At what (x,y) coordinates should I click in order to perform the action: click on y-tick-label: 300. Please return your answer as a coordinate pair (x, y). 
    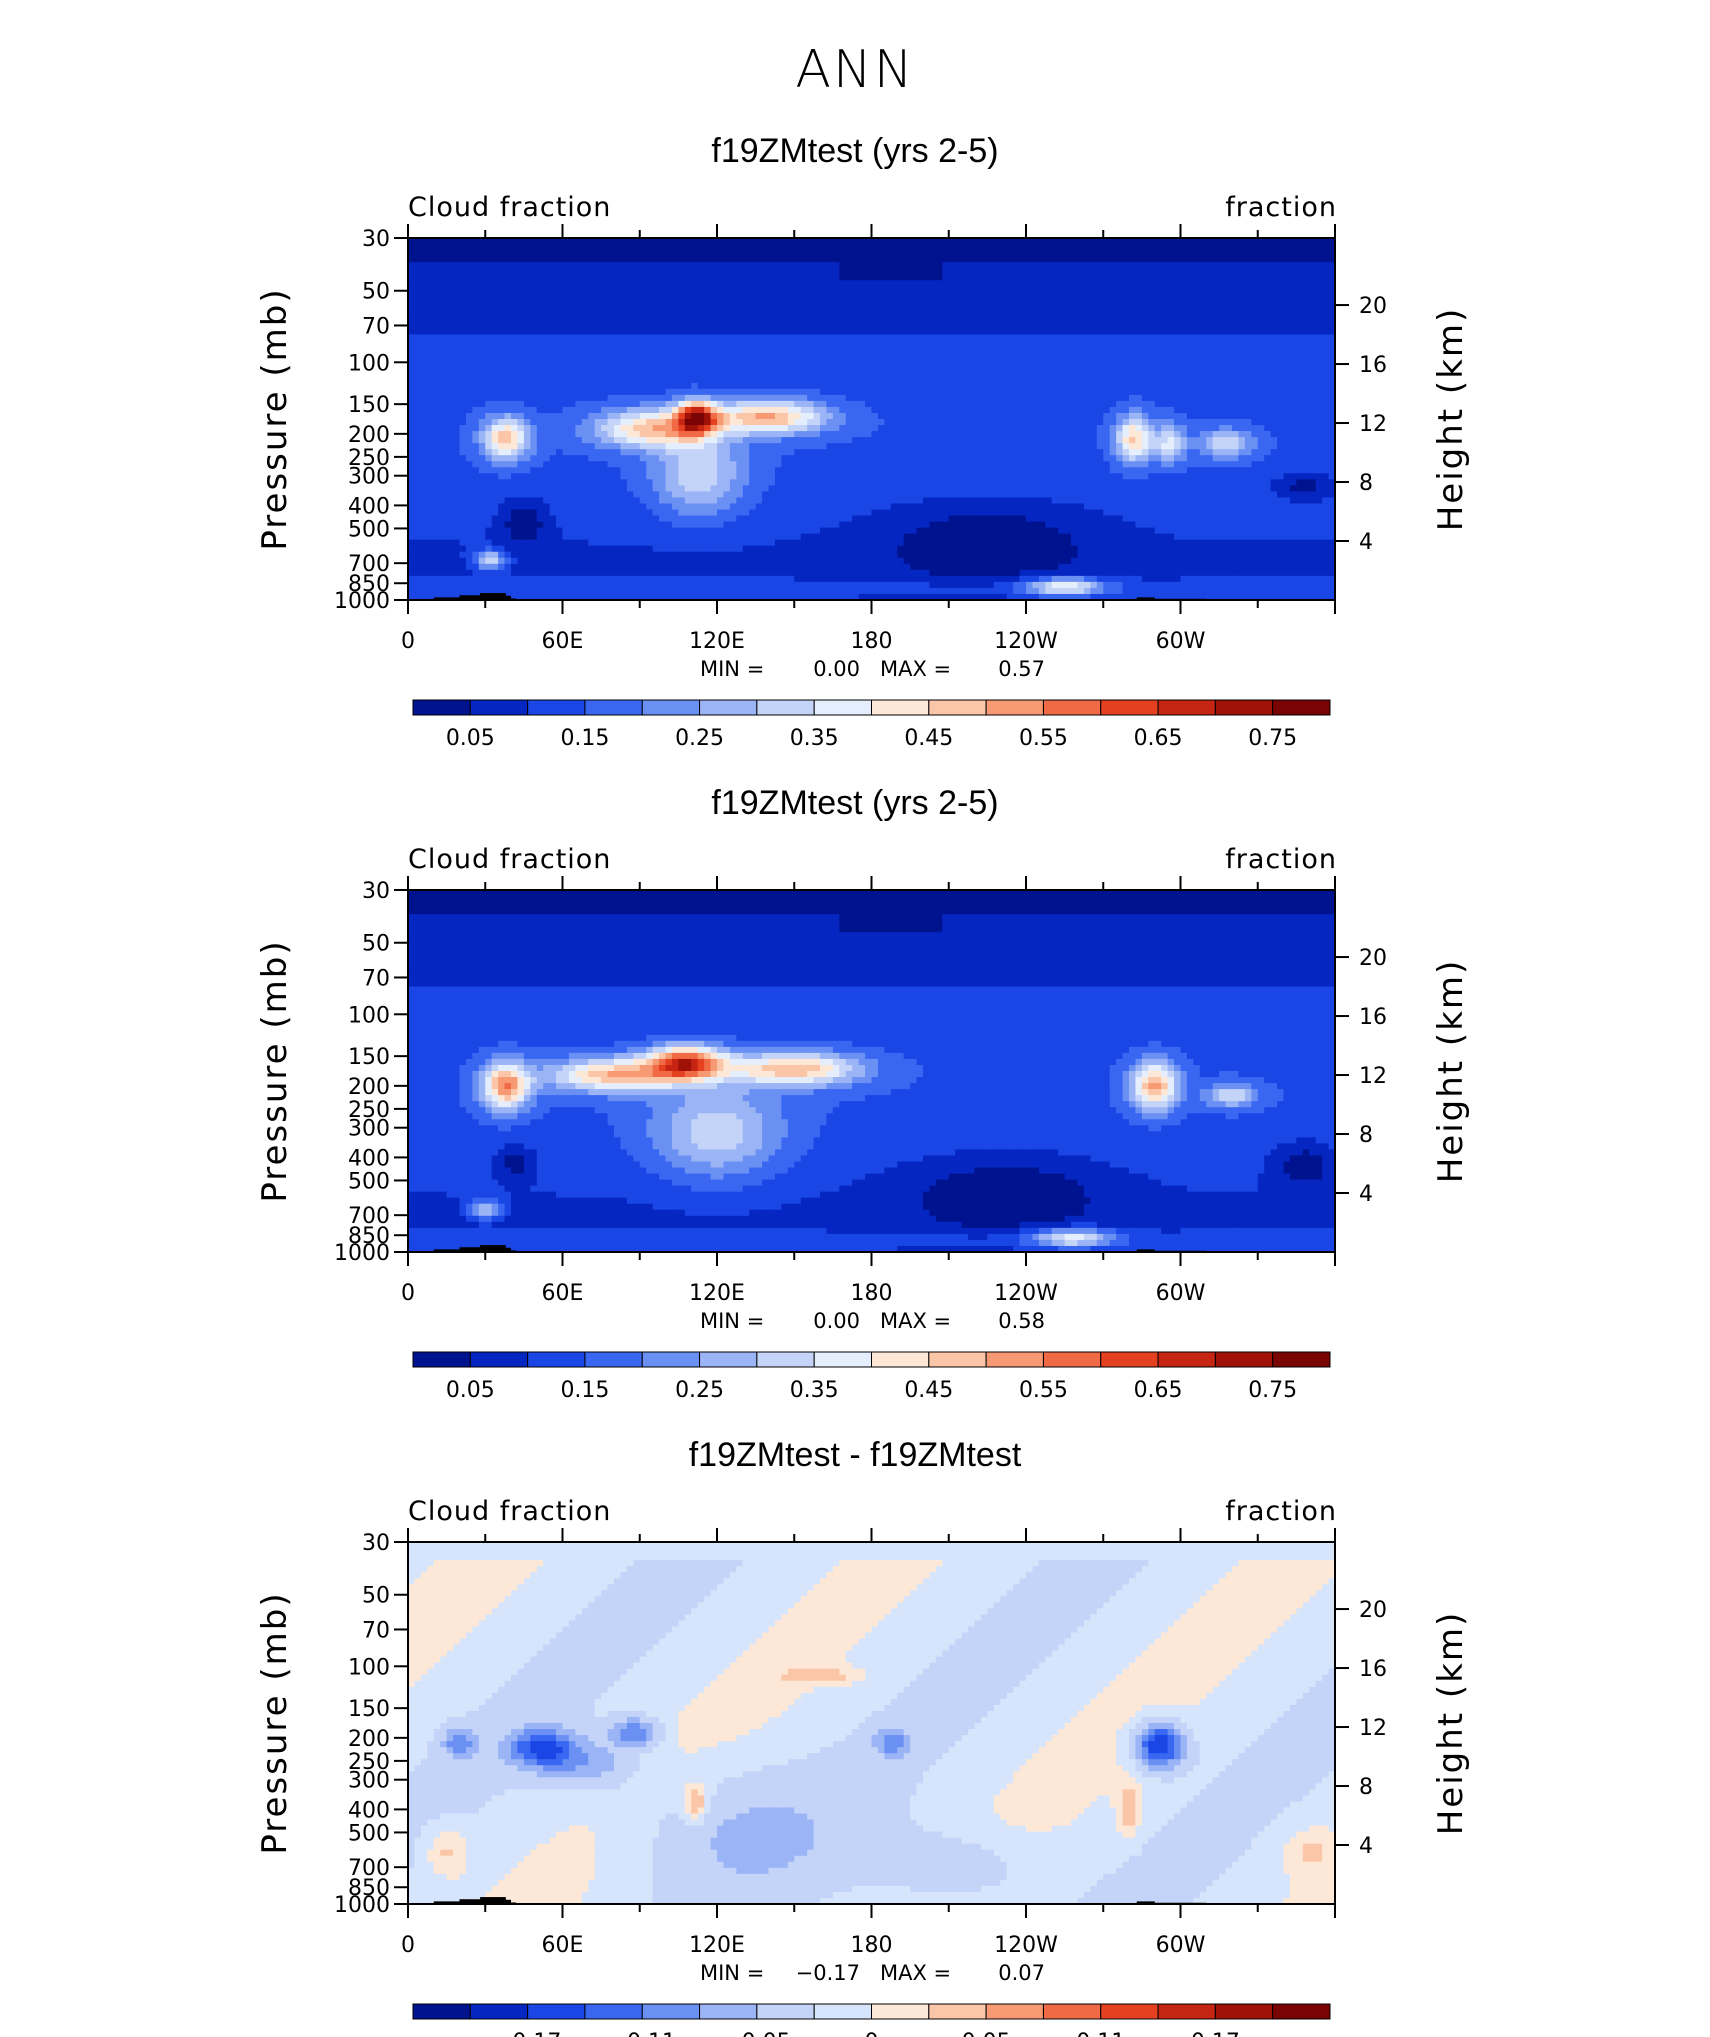
    Looking at the image, I should click on (369, 477).